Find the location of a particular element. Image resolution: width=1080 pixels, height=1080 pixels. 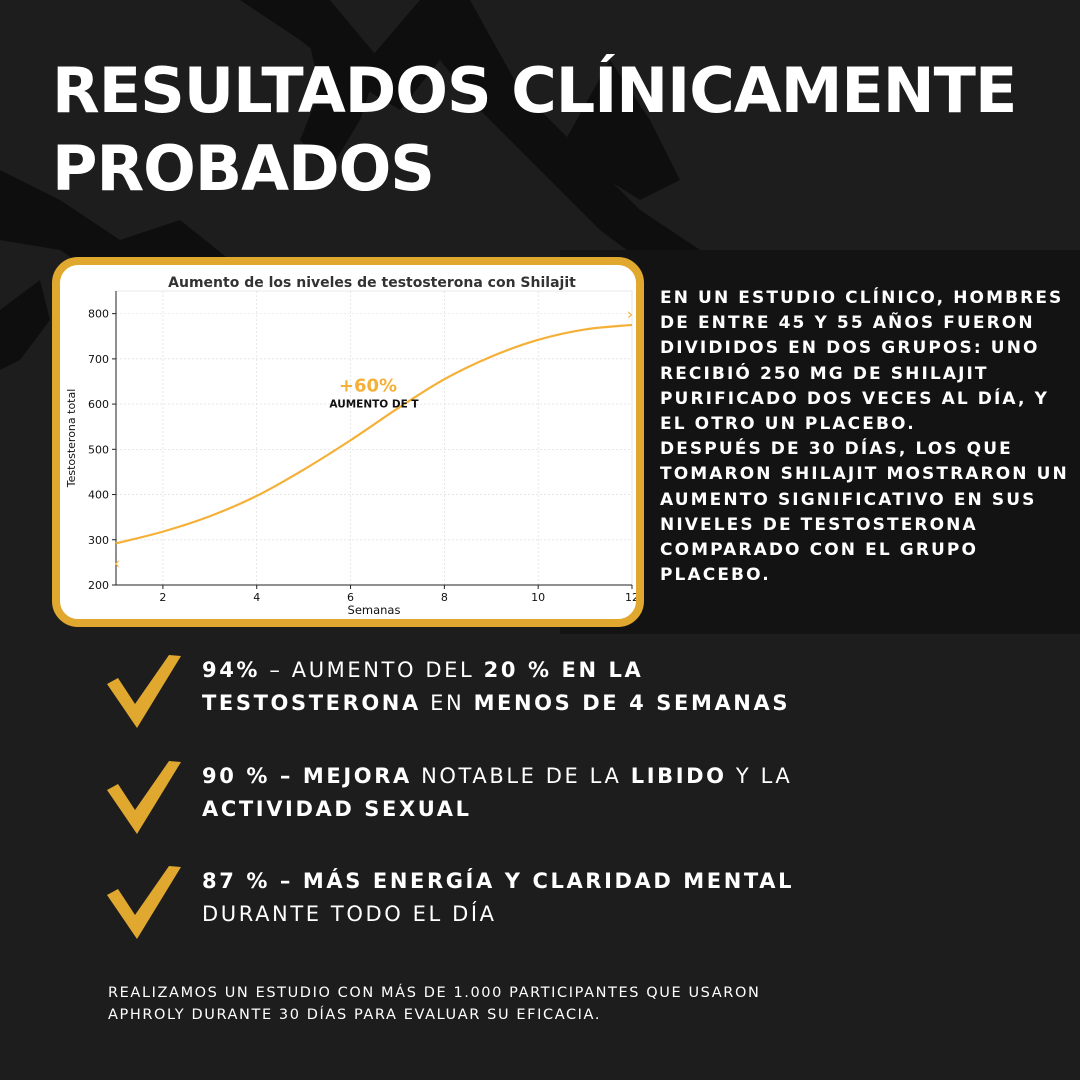

benefit-2-line-1-segment-4: Y LA is located at coordinates (759, 776).